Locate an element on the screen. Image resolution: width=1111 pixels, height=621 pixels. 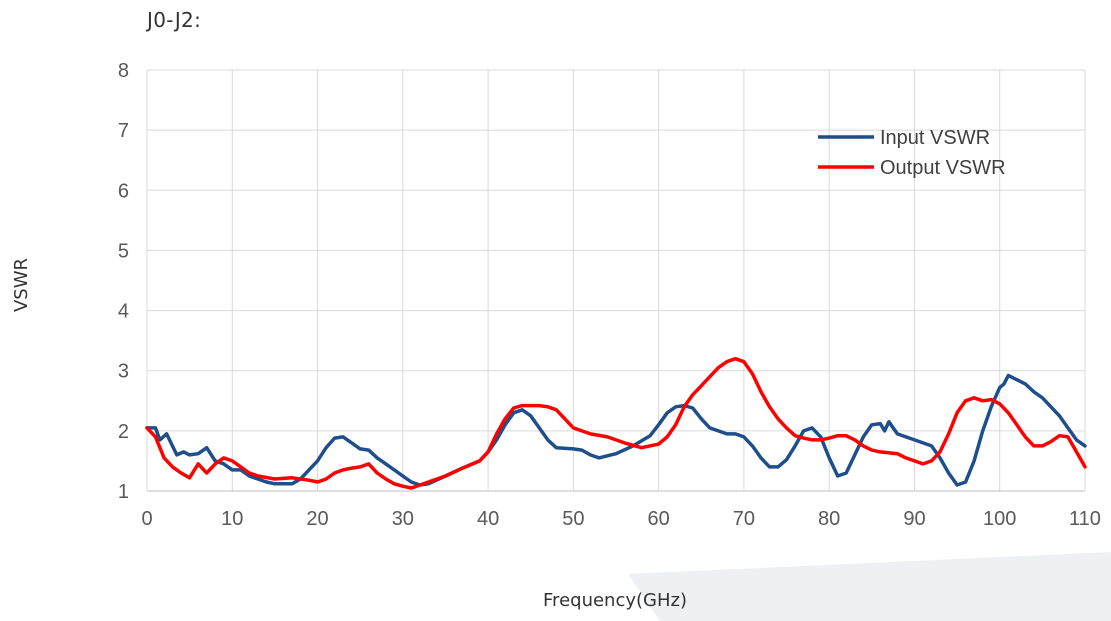
x-tick-label: 70 is located at coordinates (744, 519).